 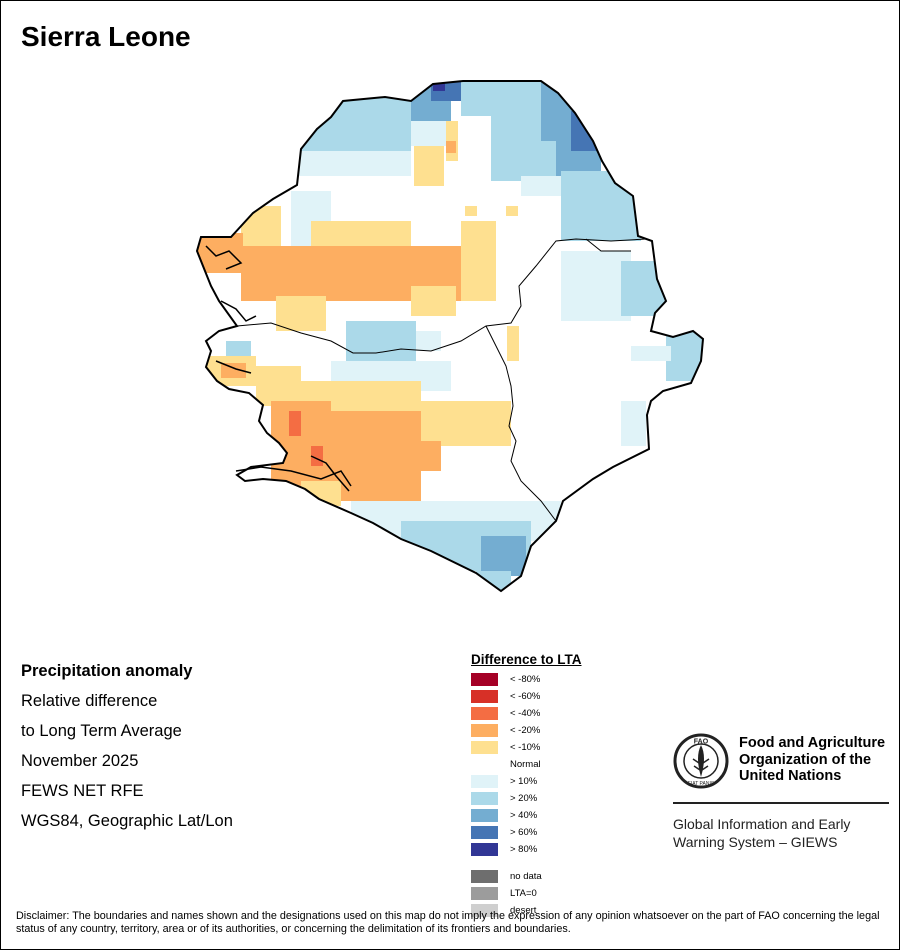 I want to click on map-description-line2: to Long Term Average, so click(x=101, y=731).